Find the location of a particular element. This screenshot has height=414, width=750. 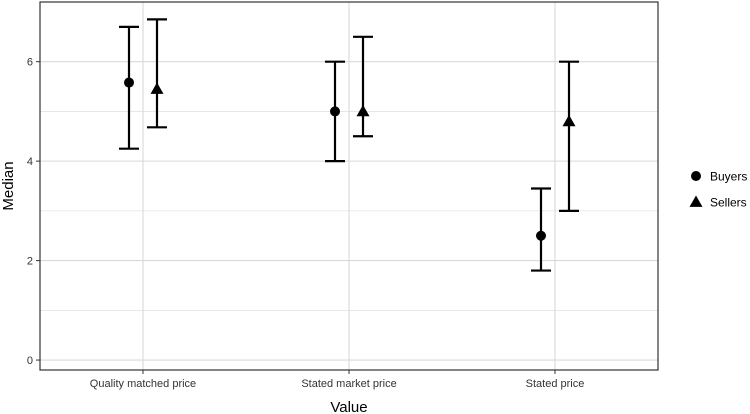

x-tick-label: Stated price is located at coordinates (555, 384).